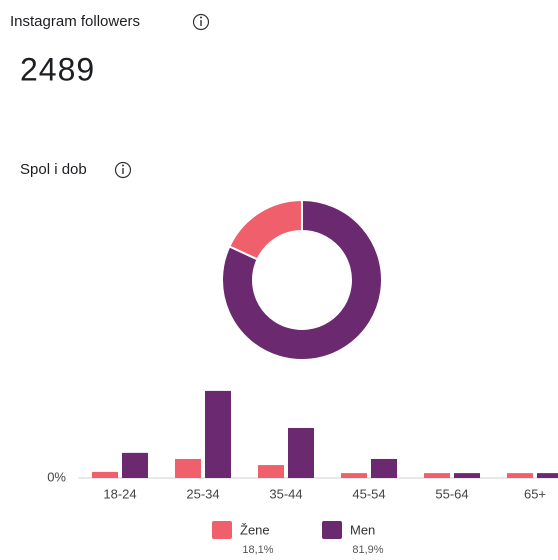 This screenshot has height=560, width=558. Describe the element at coordinates (255, 529) in the screenshot. I see `legend-label: Žene` at that location.